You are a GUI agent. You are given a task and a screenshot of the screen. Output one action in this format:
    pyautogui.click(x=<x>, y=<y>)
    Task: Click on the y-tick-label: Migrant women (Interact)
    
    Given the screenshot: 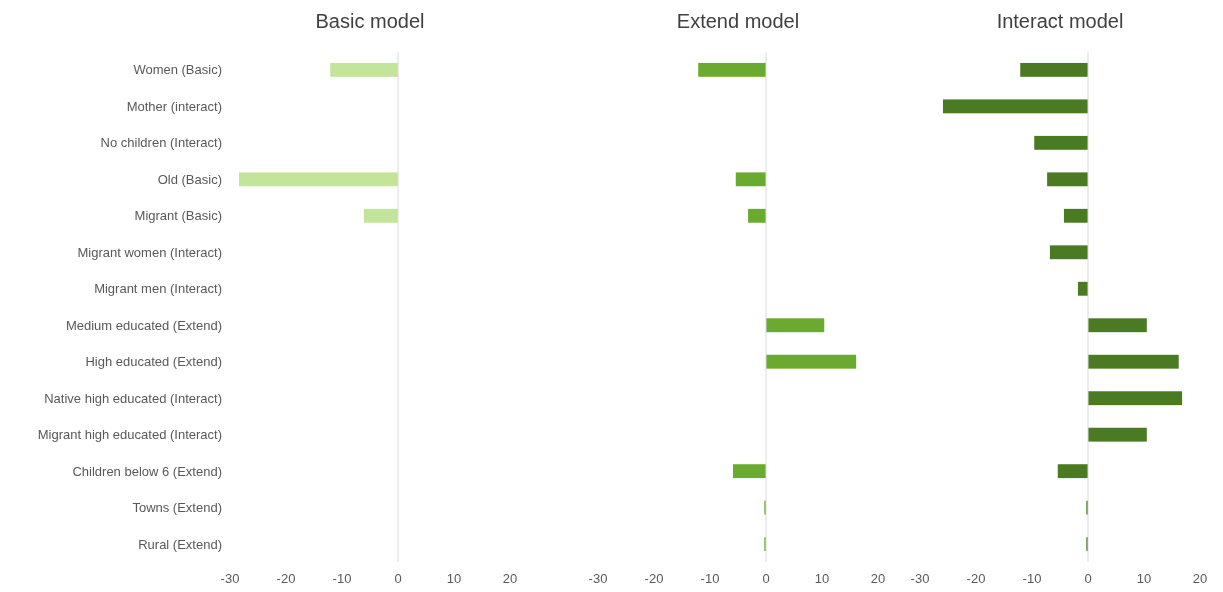 What is the action you would take?
    pyautogui.click(x=149, y=252)
    